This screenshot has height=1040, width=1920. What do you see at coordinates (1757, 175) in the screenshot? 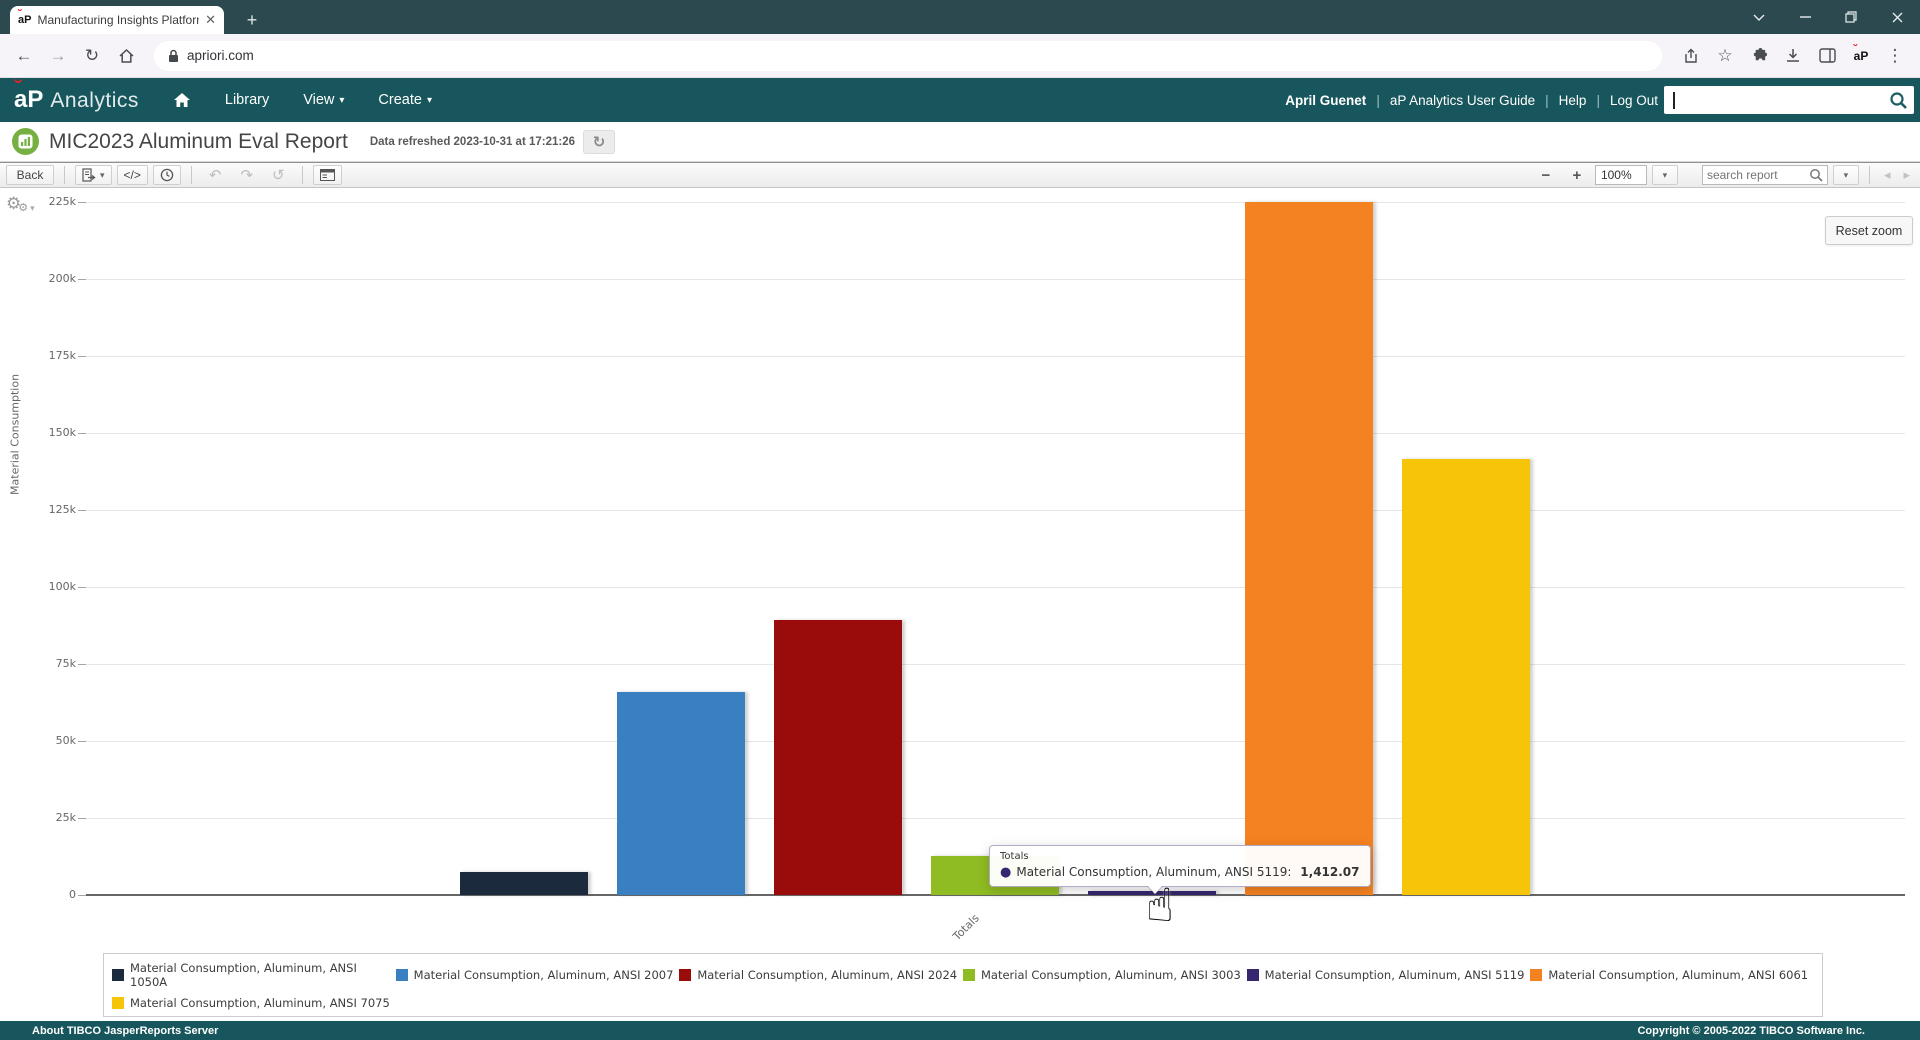
I see `report-search-input` at bounding box center [1757, 175].